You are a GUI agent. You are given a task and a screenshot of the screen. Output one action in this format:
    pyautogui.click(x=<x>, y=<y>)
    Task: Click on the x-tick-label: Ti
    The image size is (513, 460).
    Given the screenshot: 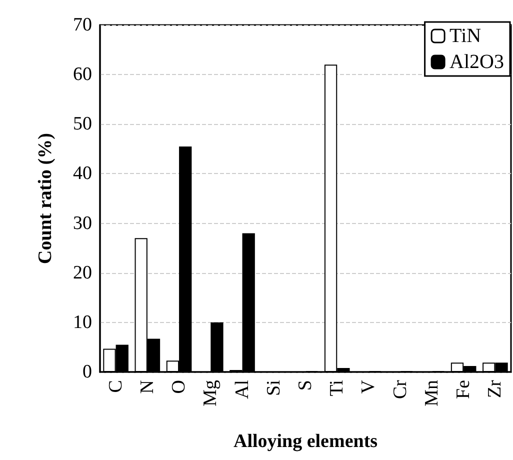 What is the action you would take?
    pyautogui.click(x=337, y=388)
    